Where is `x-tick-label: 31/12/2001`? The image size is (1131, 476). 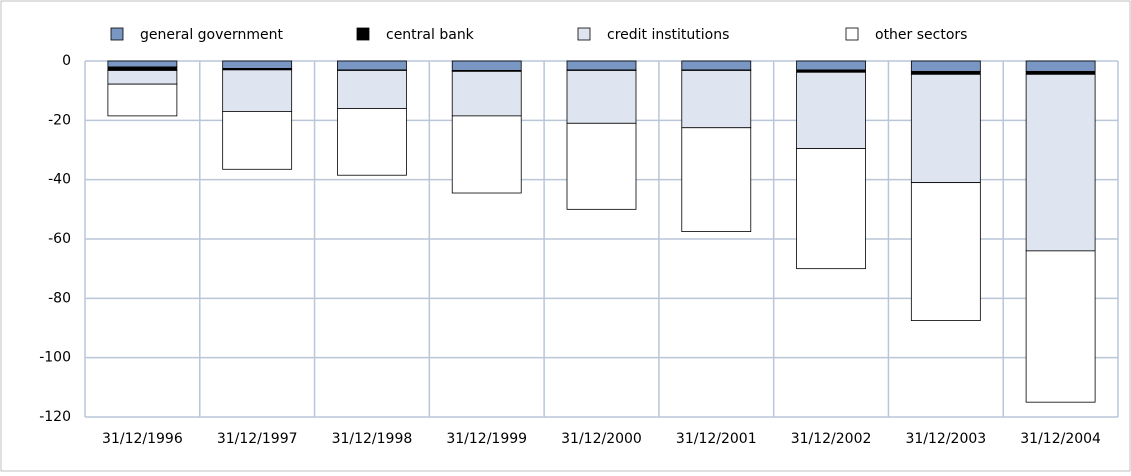
x-tick-label: 31/12/2001 is located at coordinates (716, 439).